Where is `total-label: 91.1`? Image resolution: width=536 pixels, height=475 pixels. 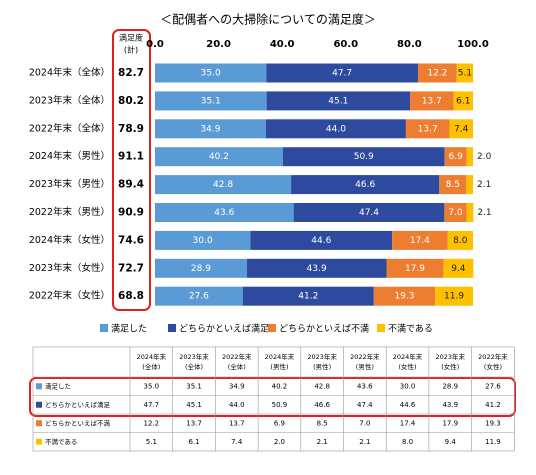 total-label: 91.1 is located at coordinates (131, 157).